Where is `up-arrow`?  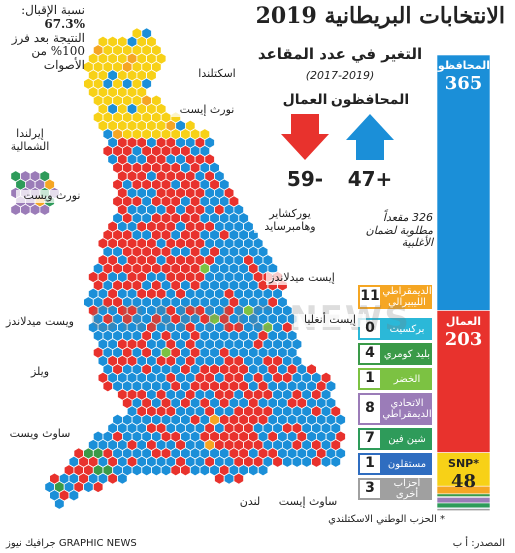
up-arrow is located at coordinates (370, 137).